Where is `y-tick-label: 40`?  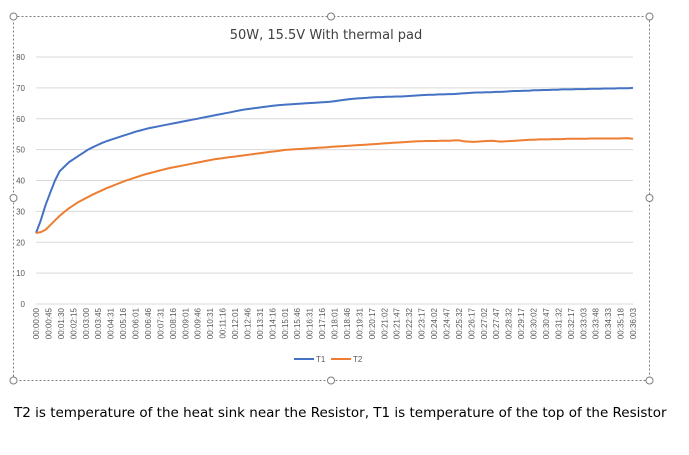 y-tick-label: 40 is located at coordinates (20, 181).